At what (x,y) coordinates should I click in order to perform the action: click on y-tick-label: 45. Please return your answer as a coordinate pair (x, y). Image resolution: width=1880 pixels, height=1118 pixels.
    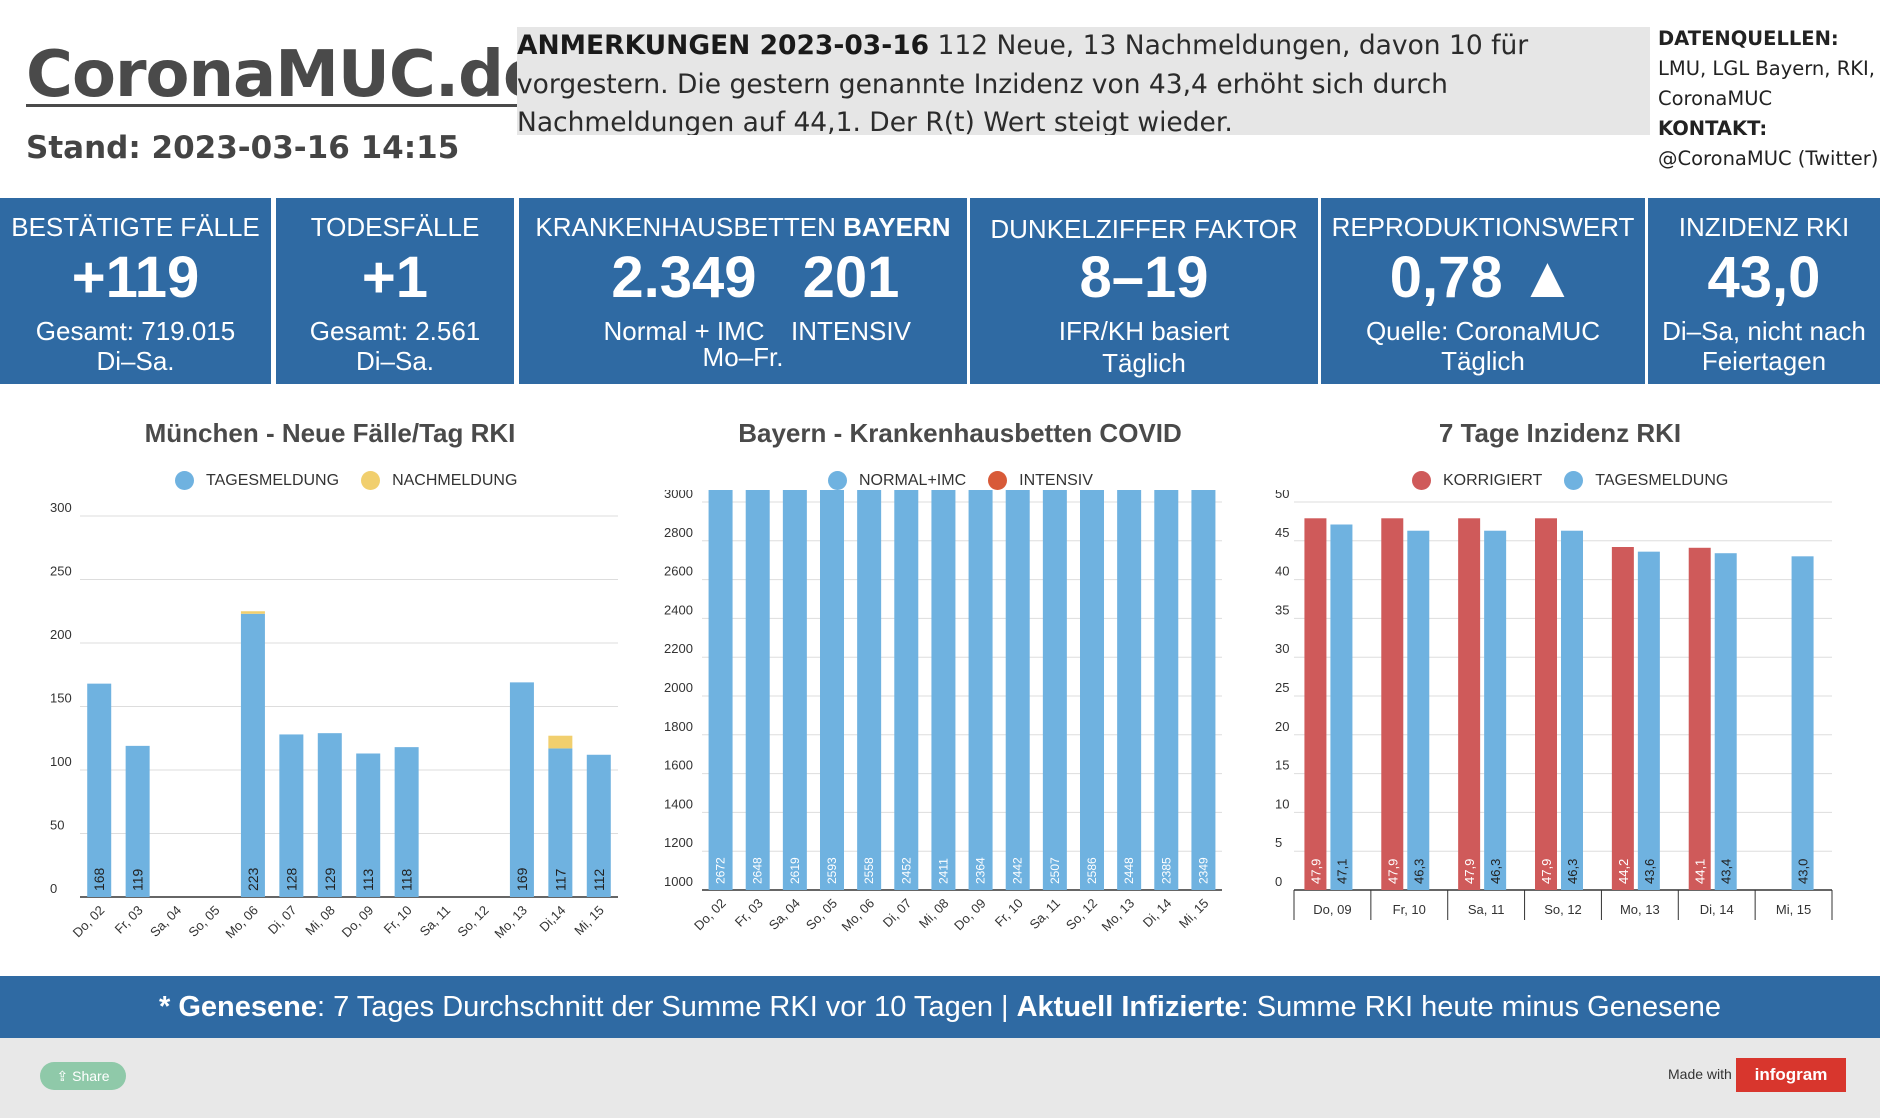
    Looking at the image, I should click on (1282, 532).